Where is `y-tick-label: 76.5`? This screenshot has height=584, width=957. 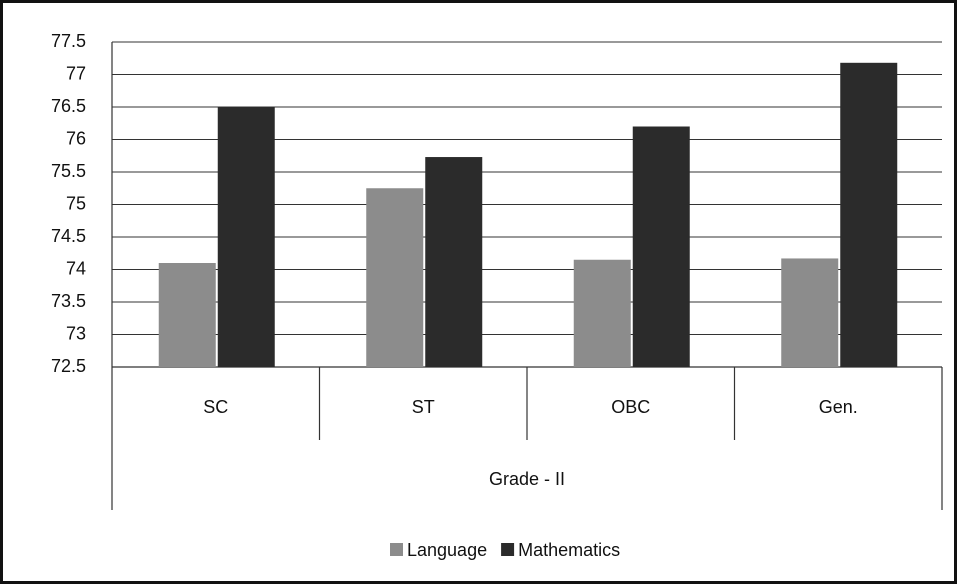 y-tick-label: 76.5 is located at coordinates (68, 106).